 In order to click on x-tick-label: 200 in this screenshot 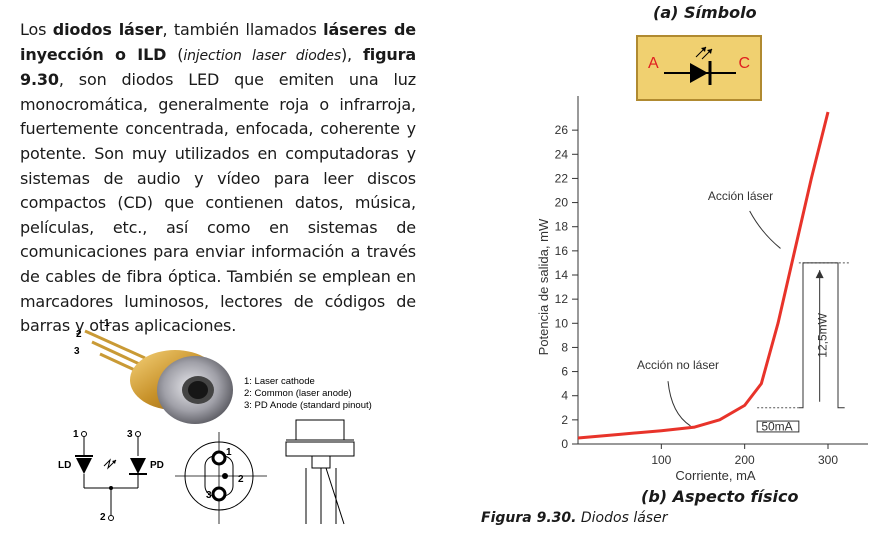, I will do `click(745, 460)`.